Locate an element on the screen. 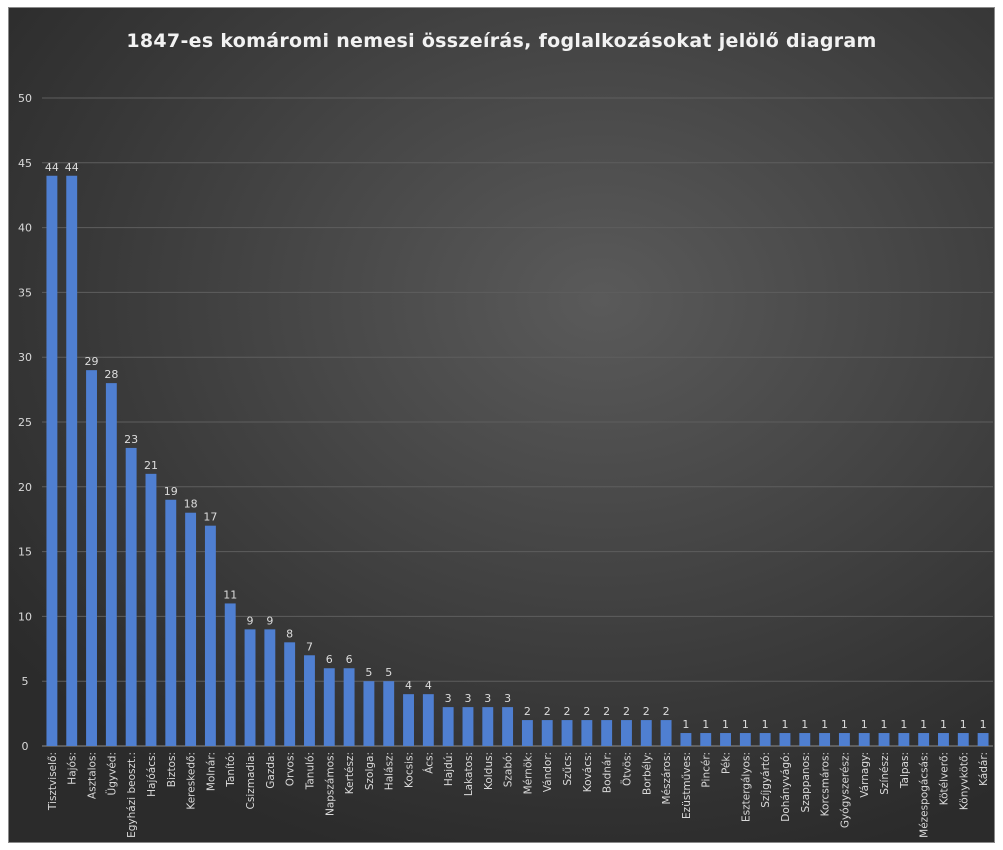 The width and height of the screenshot is (1003, 850). category-label: Egyházi beoszt.: is located at coordinates (132, 795).